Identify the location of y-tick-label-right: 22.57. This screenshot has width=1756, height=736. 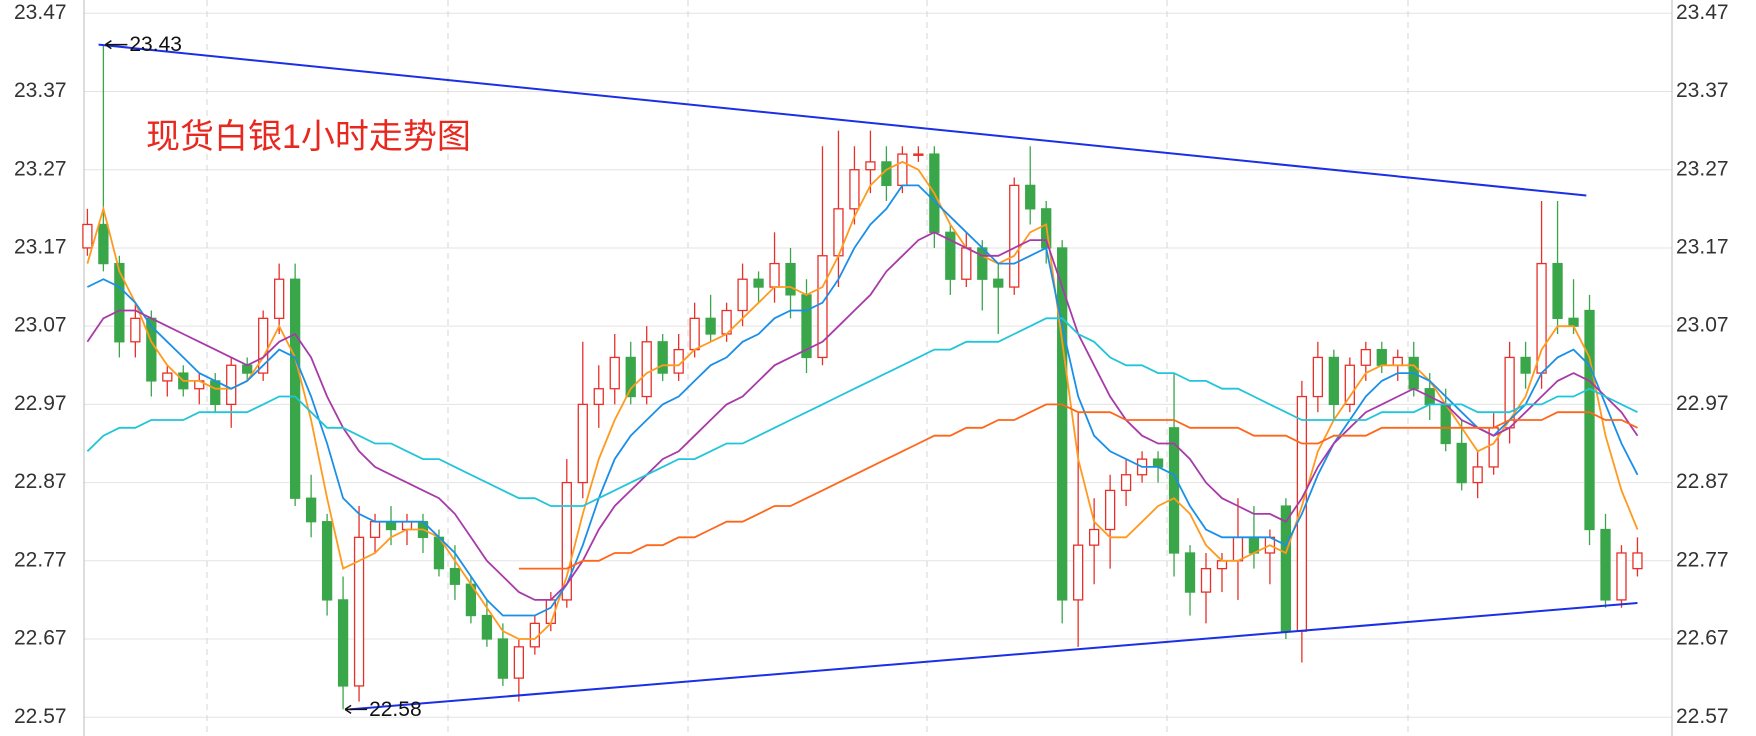
(1702, 716).